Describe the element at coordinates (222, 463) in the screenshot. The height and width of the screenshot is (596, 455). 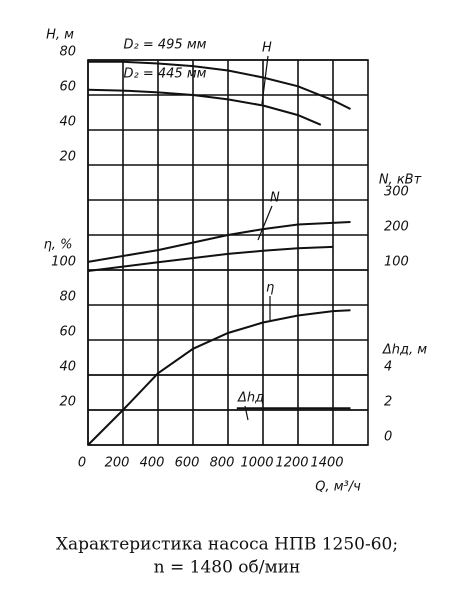
I see `x-tick-label: 800` at that location.